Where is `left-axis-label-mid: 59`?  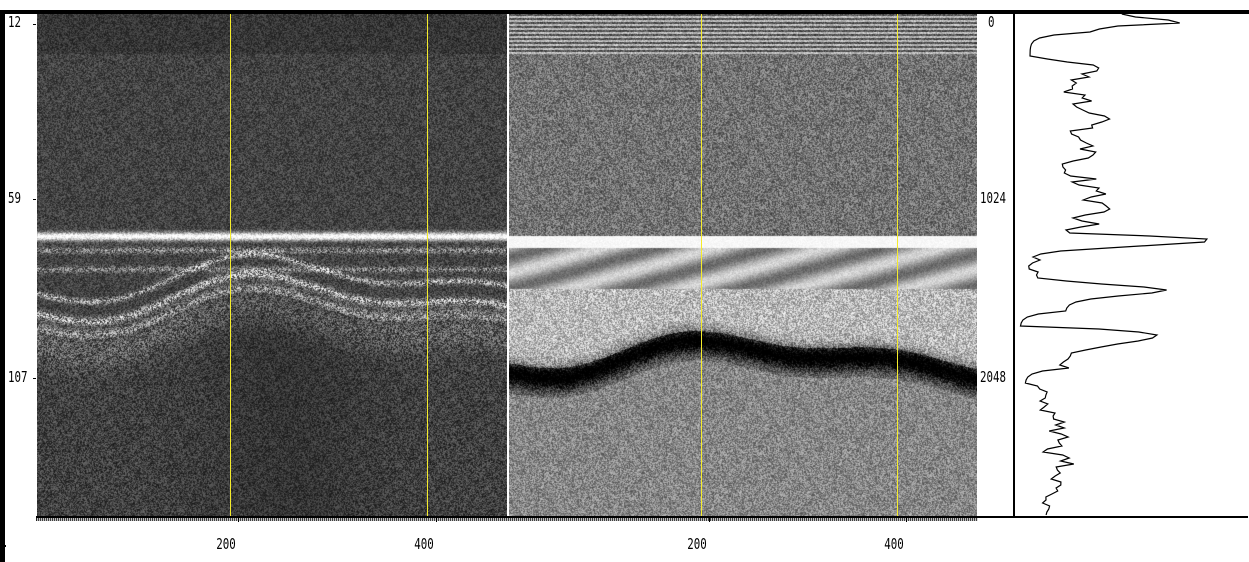 left-axis-label-mid: 59 is located at coordinates (15, 198).